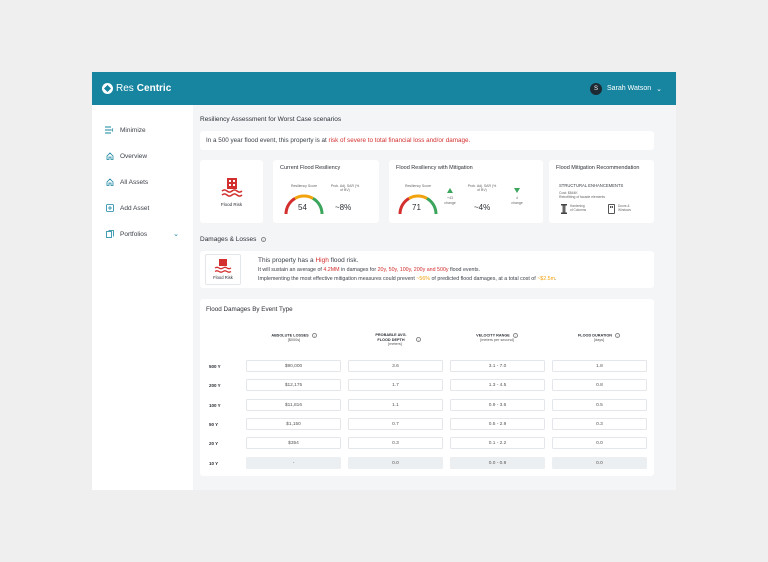  Describe the element at coordinates (215, 405) in the screenshot. I see `row-label: 100 Y` at that location.